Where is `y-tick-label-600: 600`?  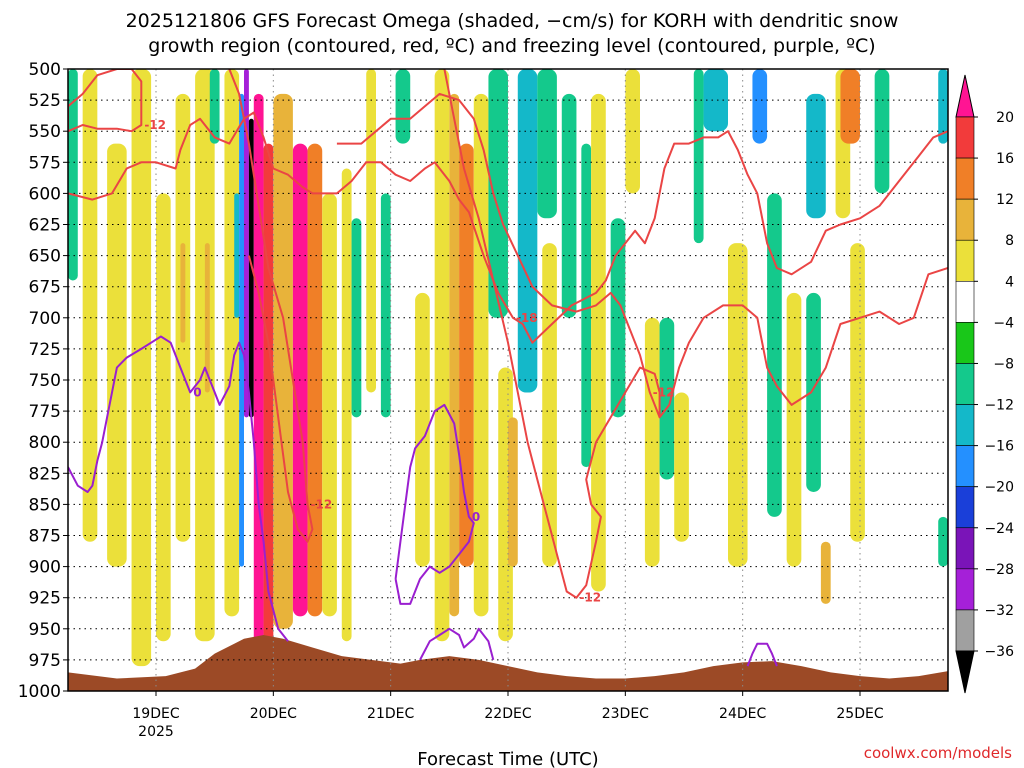 y-tick-label-600: 600 is located at coordinates (45, 194).